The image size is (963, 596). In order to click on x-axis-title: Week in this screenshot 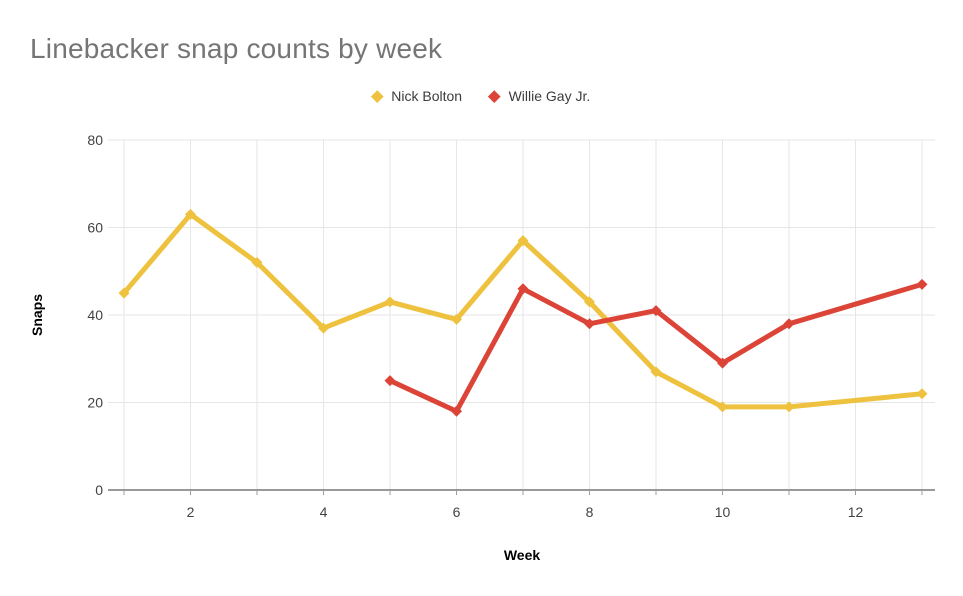, I will do `click(522, 555)`.